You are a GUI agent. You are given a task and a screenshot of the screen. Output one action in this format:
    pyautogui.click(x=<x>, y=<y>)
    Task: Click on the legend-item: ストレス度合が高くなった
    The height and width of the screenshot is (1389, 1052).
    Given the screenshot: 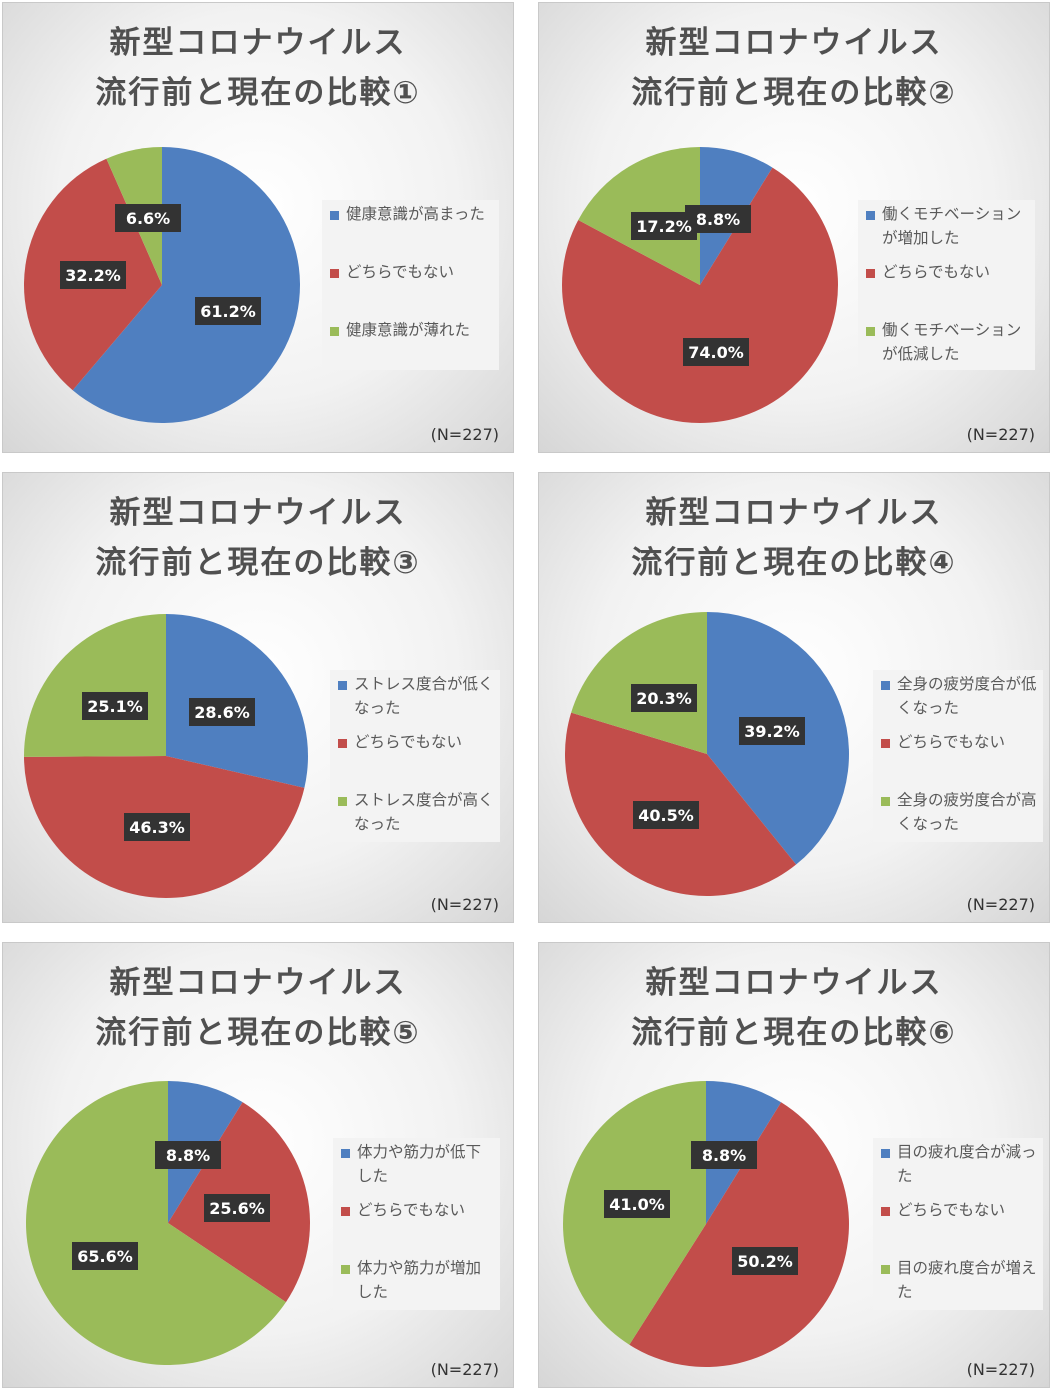 What is the action you would take?
    pyautogui.click(x=417, y=812)
    